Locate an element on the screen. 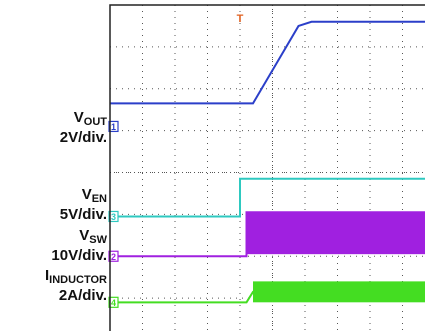 The image size is (425, 331). ven-sub: EN is located at coordinates (99, 199).